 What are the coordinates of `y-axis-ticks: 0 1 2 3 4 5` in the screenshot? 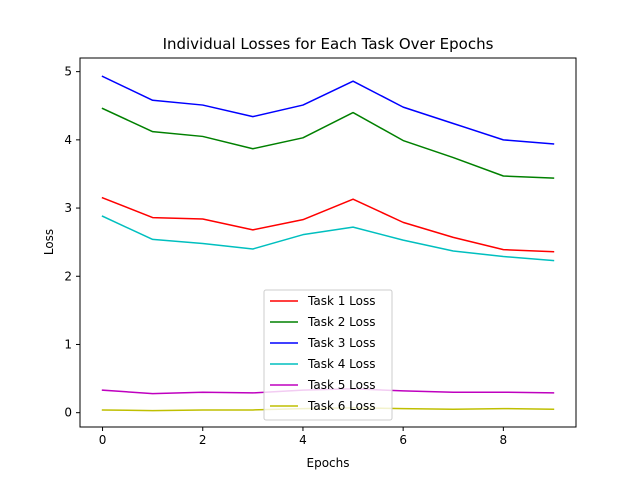 It's located at (72, 242).